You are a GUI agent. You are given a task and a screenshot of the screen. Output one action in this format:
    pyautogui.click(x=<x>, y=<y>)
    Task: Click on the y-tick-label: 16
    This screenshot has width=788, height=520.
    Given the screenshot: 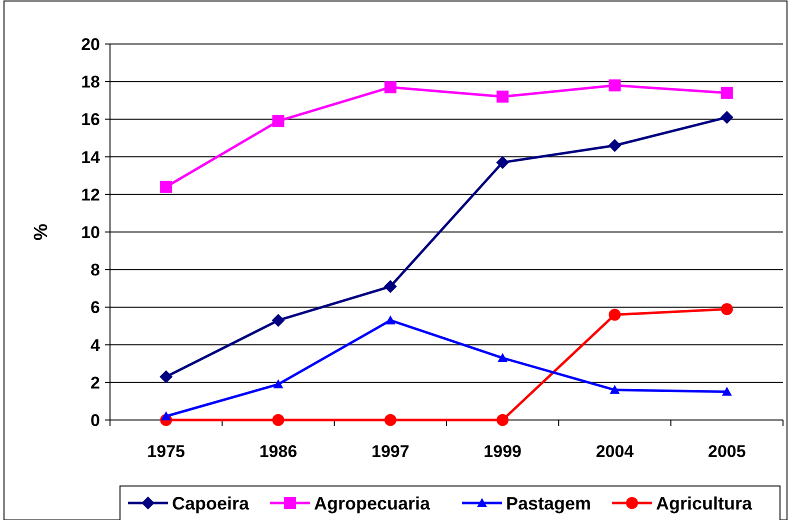 What is the action you would take?
    pyautogui.click(x=90, y=120)
    